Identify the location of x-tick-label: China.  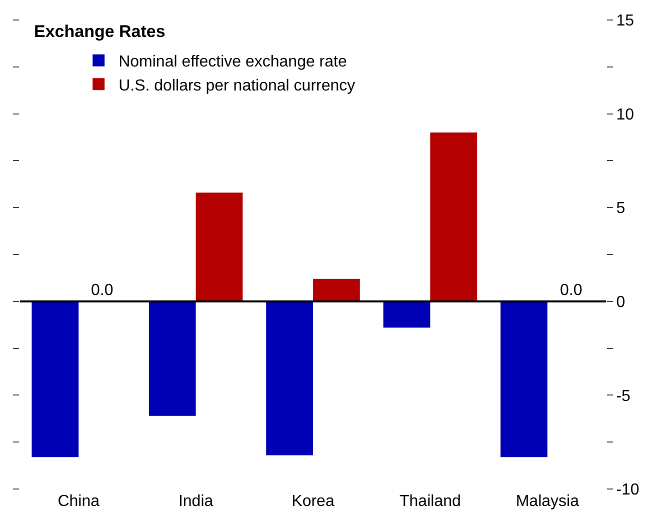
(79, 501).